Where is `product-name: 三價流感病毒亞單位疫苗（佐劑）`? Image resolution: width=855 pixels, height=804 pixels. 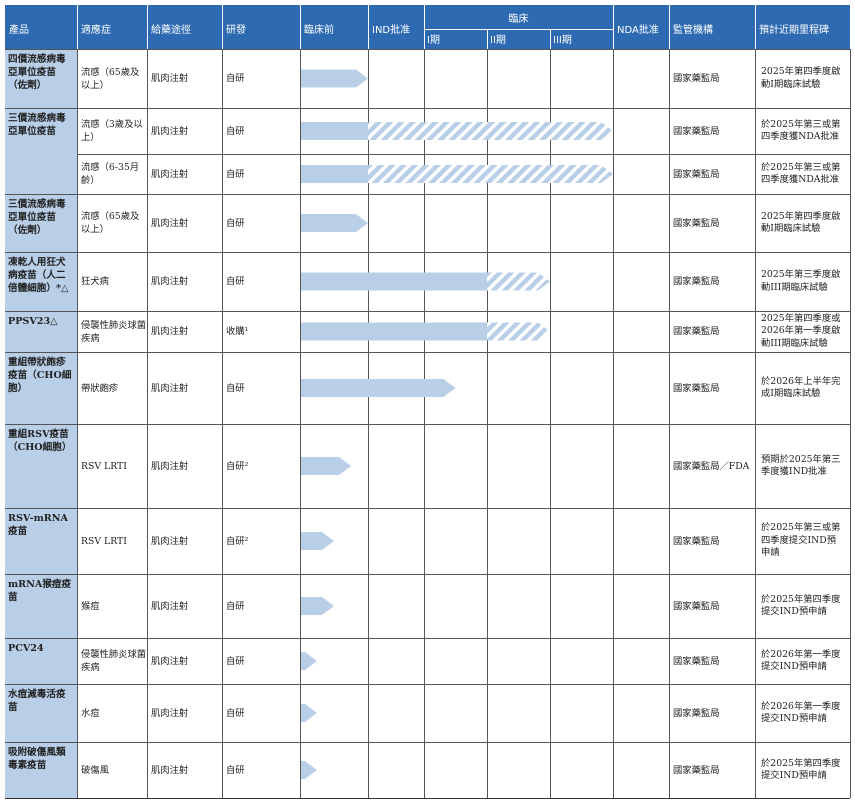
product-name: 三價流感病毒亞單位疫苗（佐劑） is located at coordinates (41, 223).